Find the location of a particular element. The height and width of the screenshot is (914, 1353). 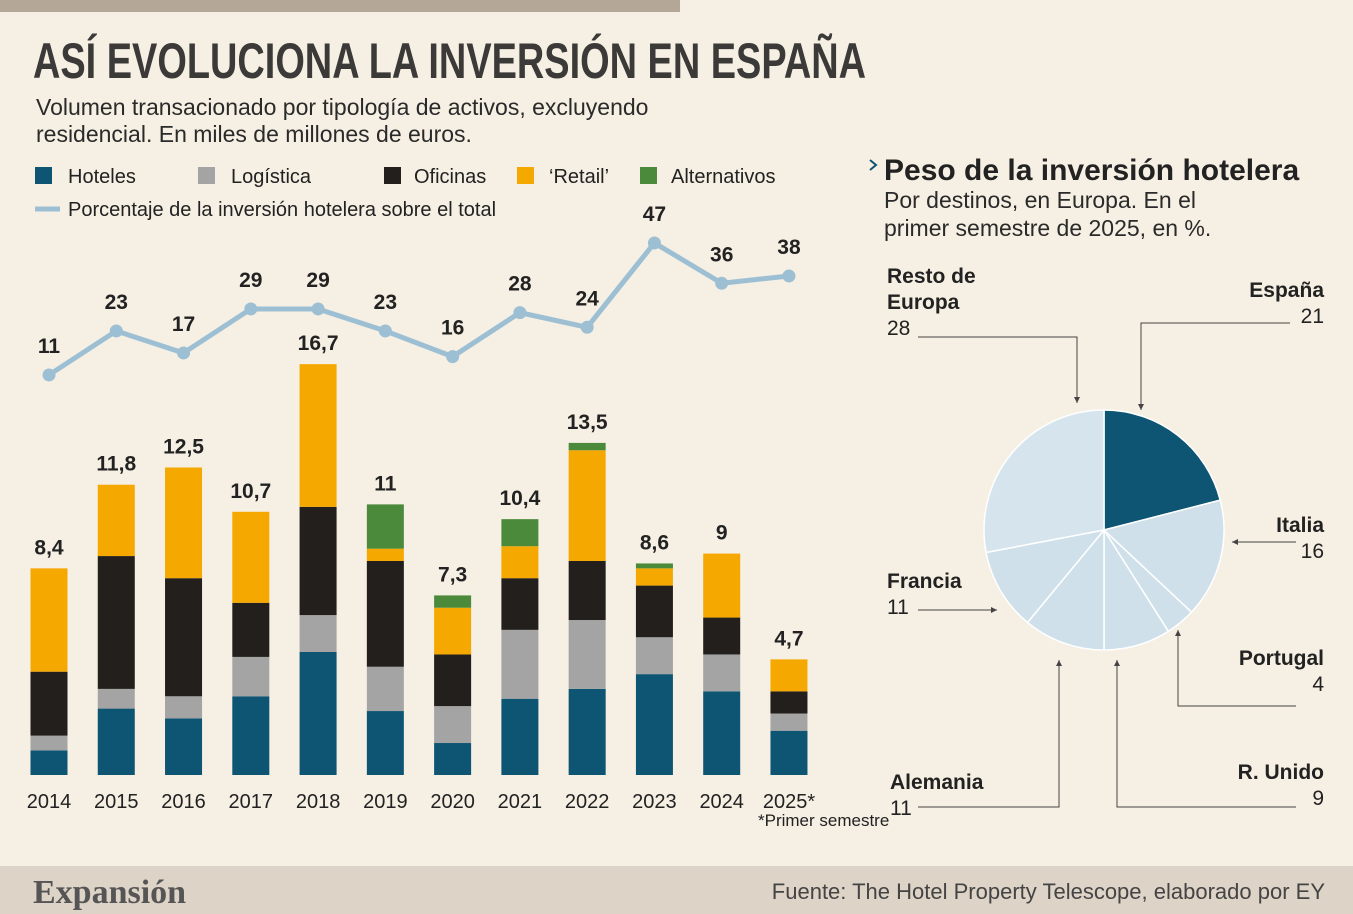

pie-label: Italia 16 is located at coordinates (1300, 539).